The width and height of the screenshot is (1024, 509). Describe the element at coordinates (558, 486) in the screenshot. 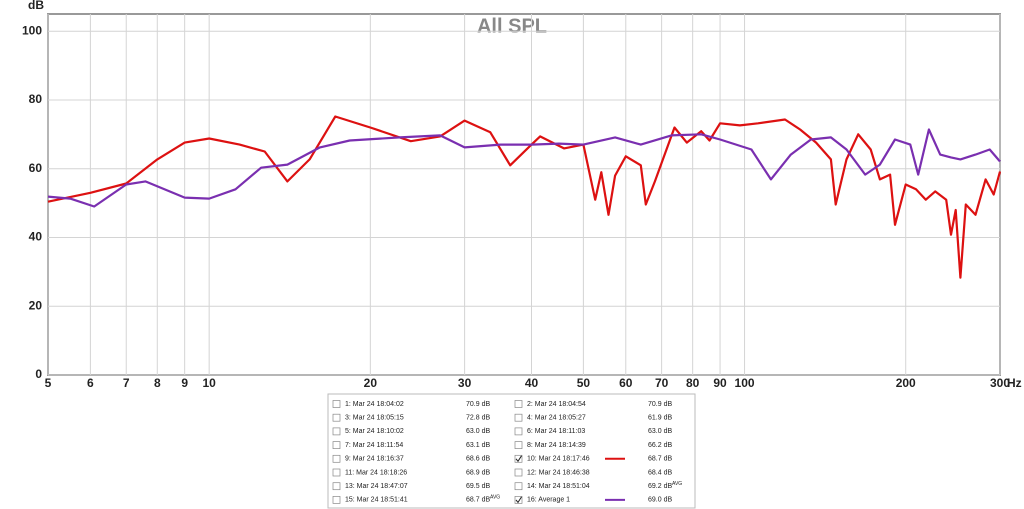

I see `legend-name: 14: Mar 24 18:51:04` at that location.